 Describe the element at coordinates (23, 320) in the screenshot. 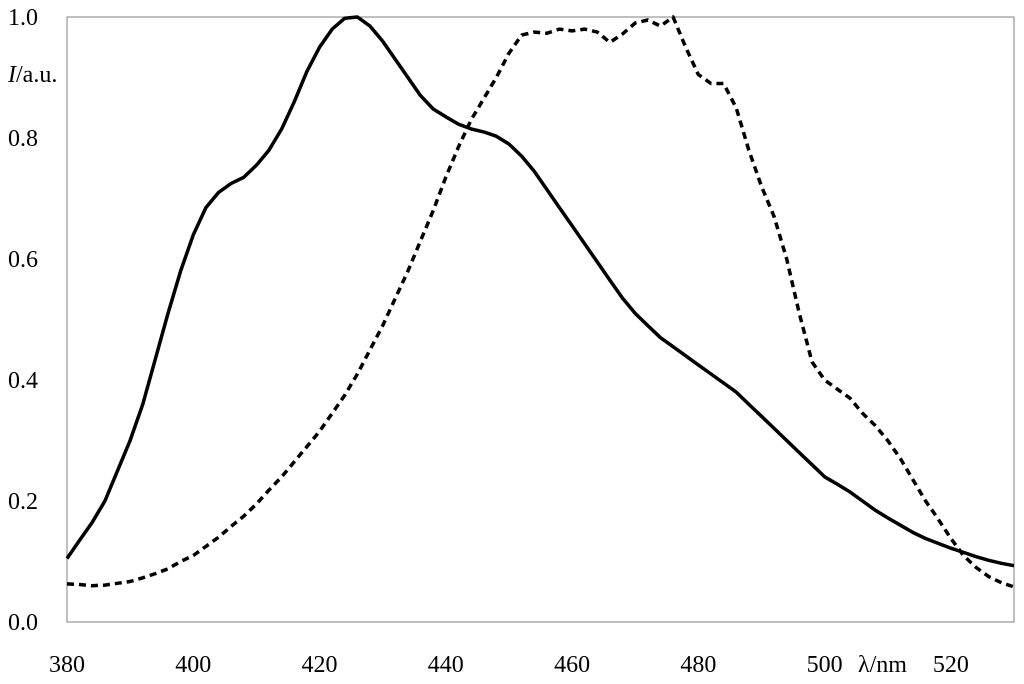

I see `y-axis-labels: 0.0 0.2 0.4 0.6 0.8 1.0` at that location.